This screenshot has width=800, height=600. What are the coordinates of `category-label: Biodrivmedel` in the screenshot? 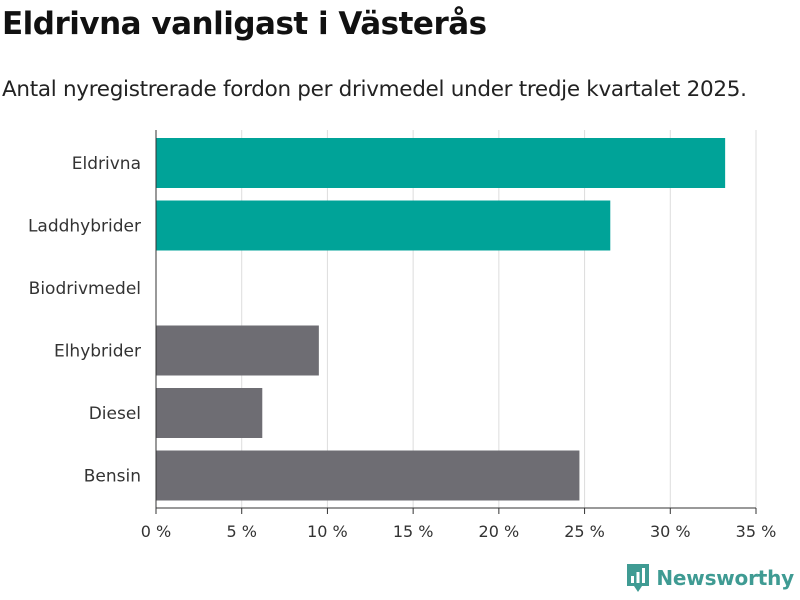 It's located at (85, 289).